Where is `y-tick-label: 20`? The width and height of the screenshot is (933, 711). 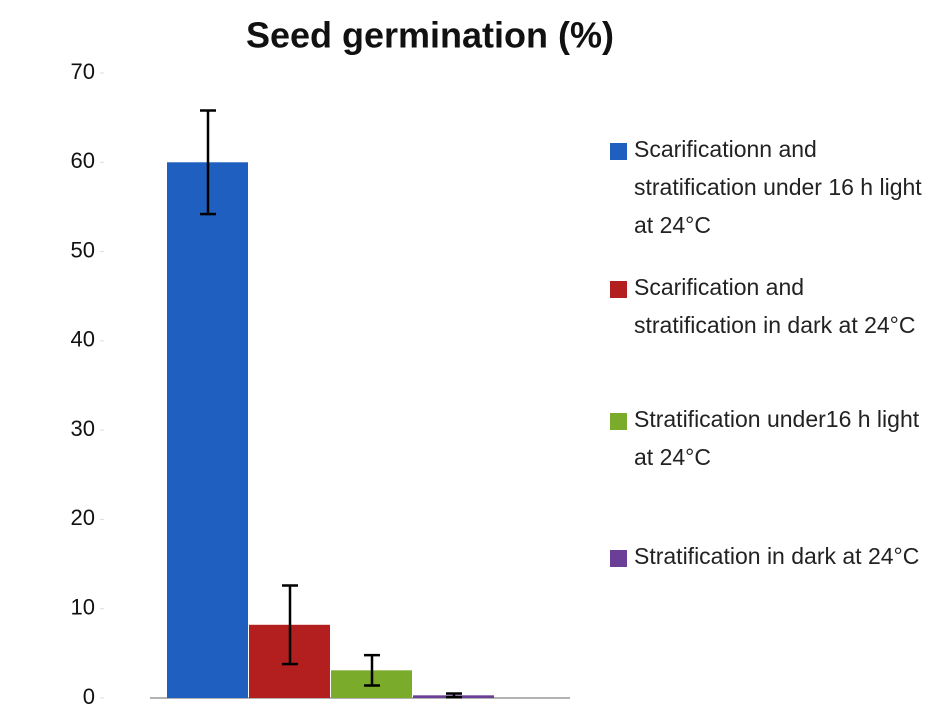 y-tick-label: 20 is located at coordinates (83, 517).